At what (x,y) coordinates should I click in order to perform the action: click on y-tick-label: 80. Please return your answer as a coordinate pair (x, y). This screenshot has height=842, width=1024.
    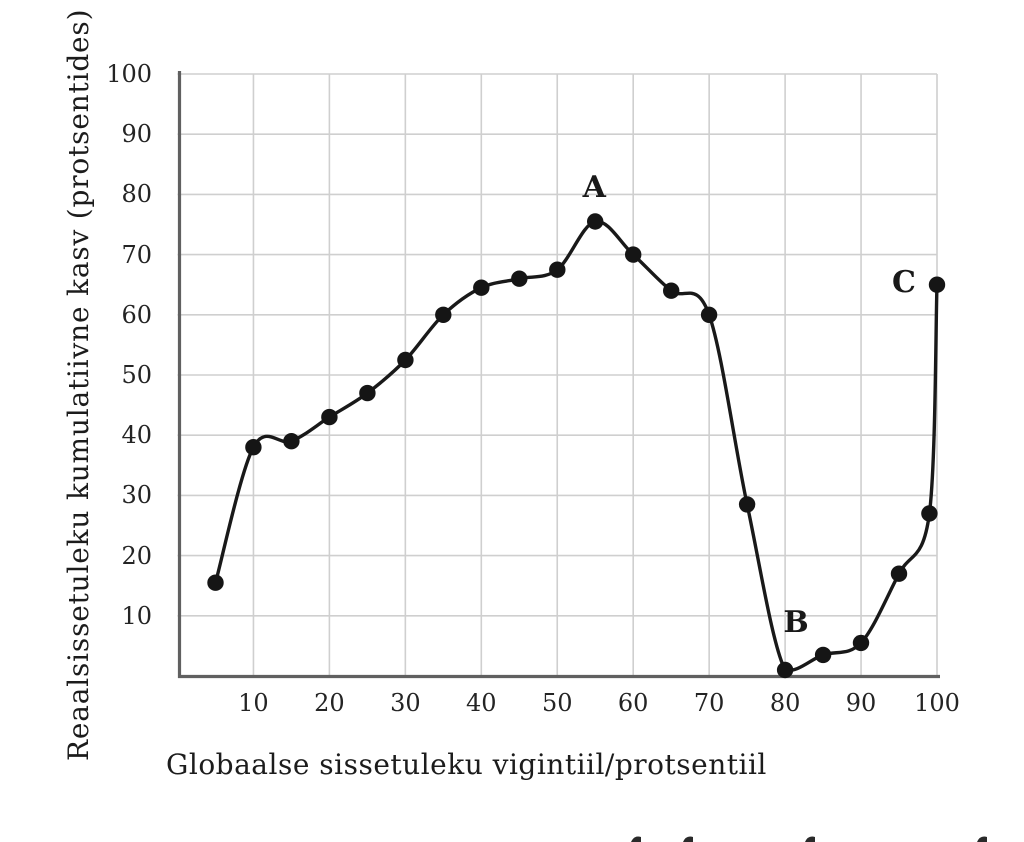
    Looking at the image, I should click on (136, 194).